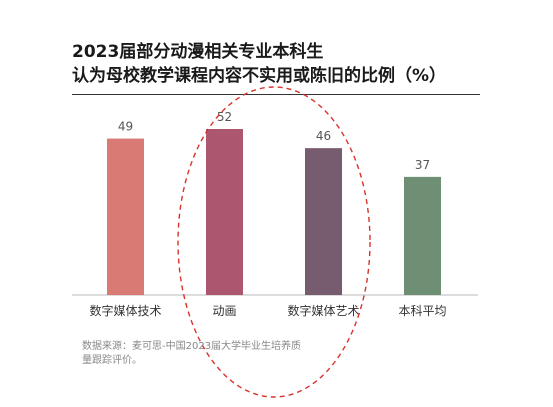 Image resolution: width=553 pixels, height=407 pixels. What do you see at coordinates (125, 310) in the screenshot?
I see `bar-1-category-label: 数字媒体技术` at bounding box center [125, 310].